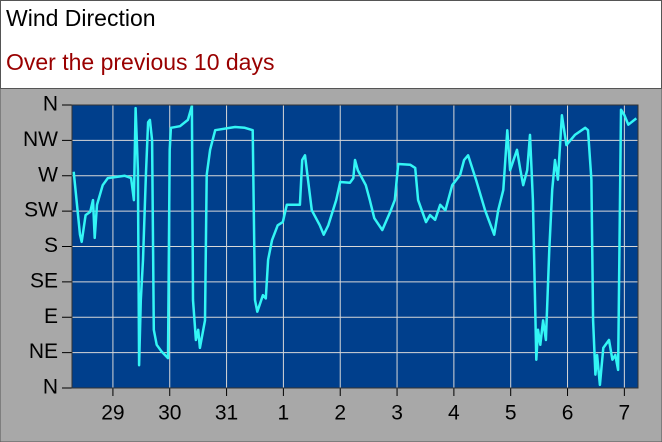  What do you see at coordinates (41, 210) in the screenshot?
I see `y-tick-label: SW` at bounding box center [41, 210].